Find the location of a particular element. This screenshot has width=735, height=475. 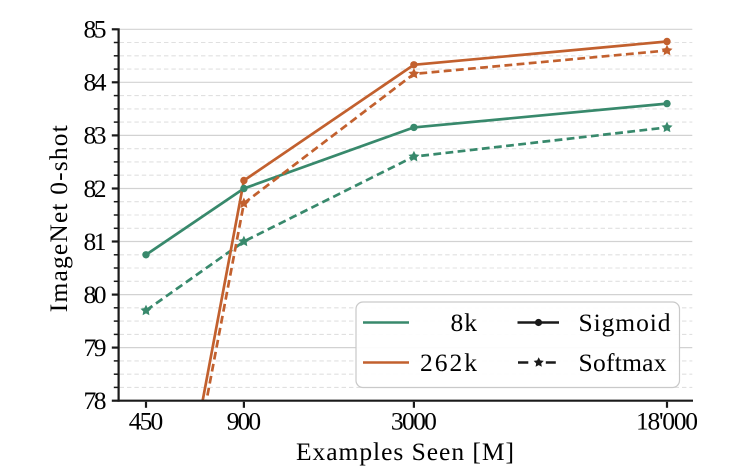

svg-text: 83 is located at coordinates (95, 135).